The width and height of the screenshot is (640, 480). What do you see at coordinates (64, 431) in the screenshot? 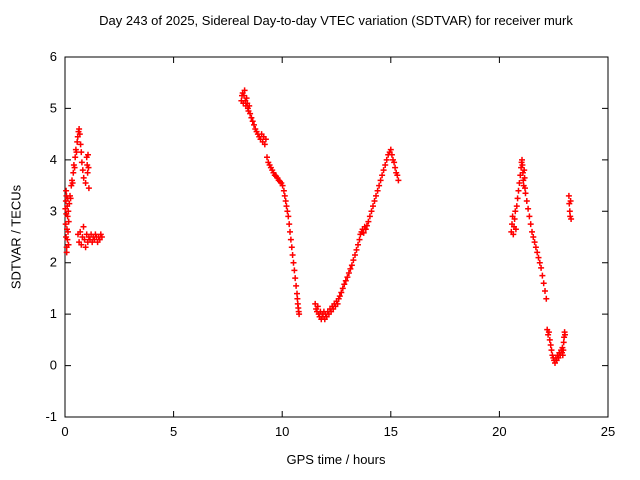
I see `x-tick-label: 0` at bounding box center [64, 431].